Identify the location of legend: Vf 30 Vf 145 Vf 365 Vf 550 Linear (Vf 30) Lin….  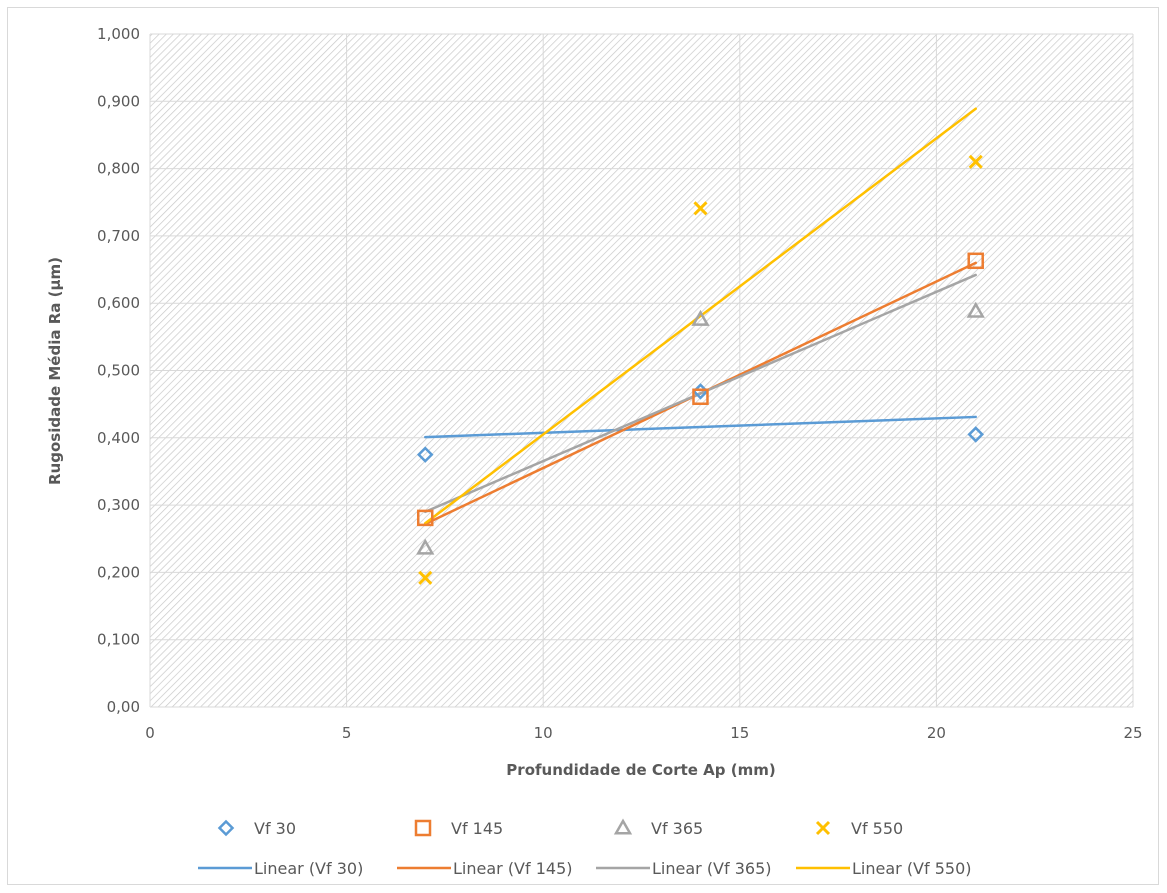
(585, 848).